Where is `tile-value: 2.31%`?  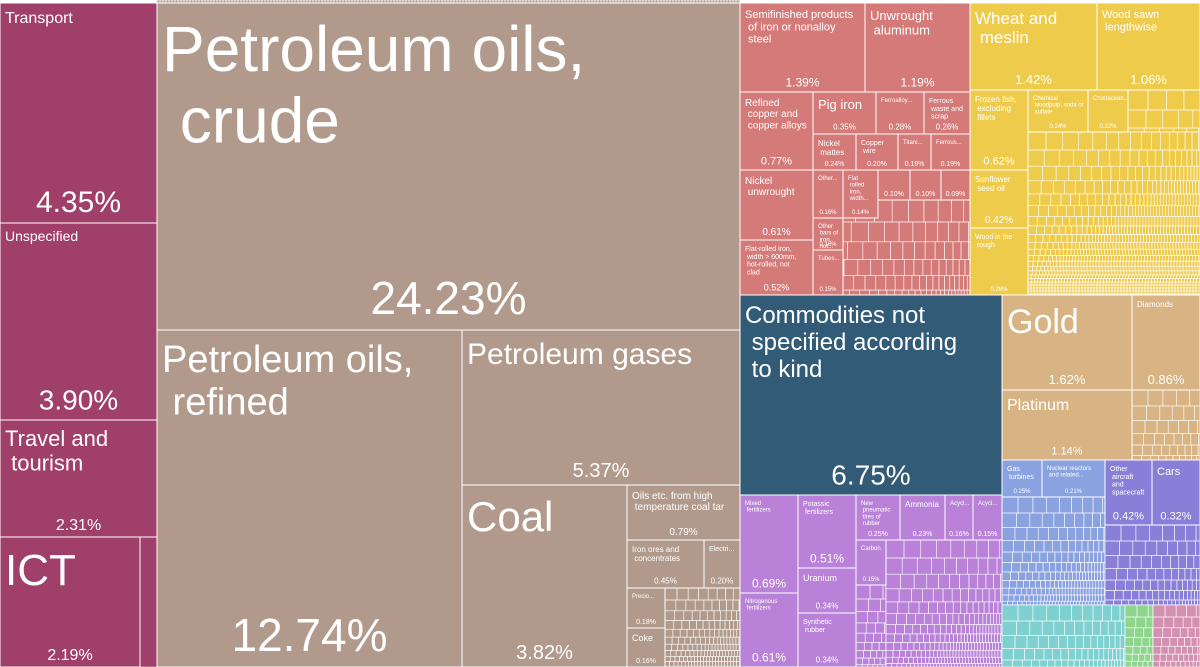
tile-value: 2.31% is located at coordinates (78, 525).